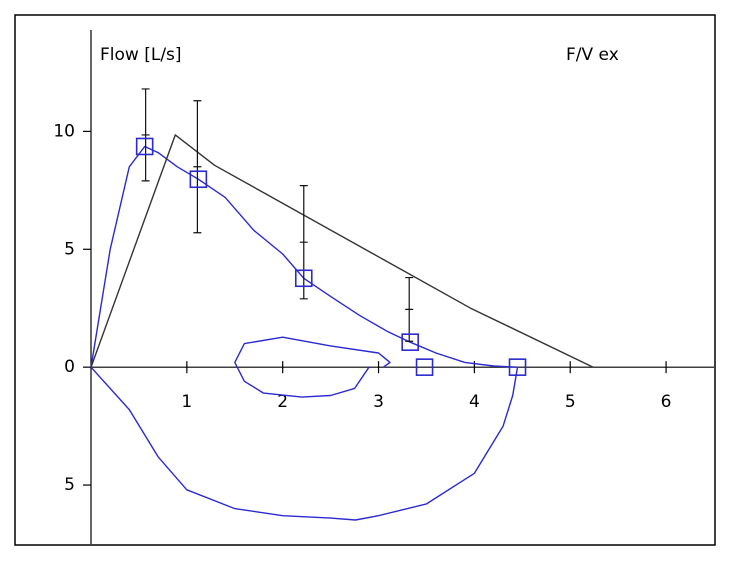 The height and width of the screenshot is (565, 730). What do you see at coordinates (666, 402) in the screenshot?
I see `x-tick-label: 6` at bounding box center [666, 402].